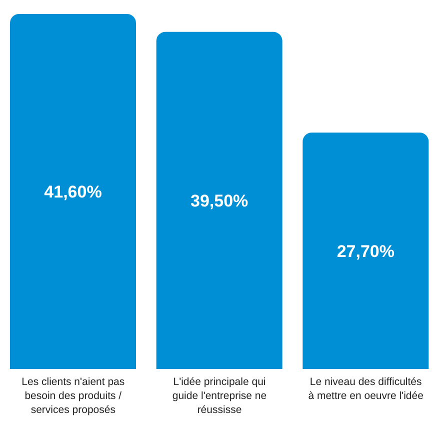  What do you see at coordinates (73, 192) in the screenshot?
I see `data-label: 41,60%` at bounding box center [73, 192].